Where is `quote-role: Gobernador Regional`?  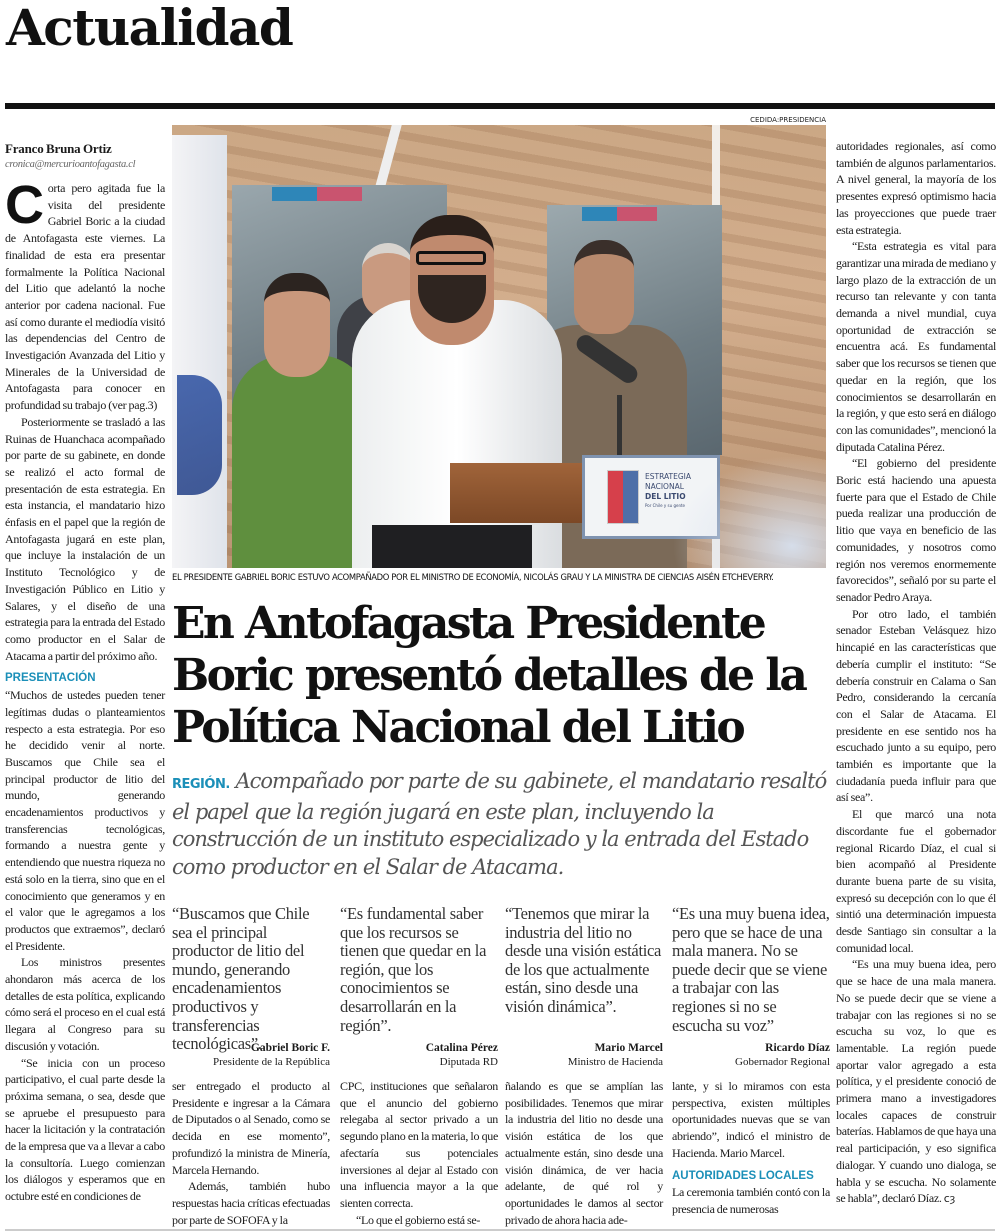
quote-role: Gobernador Regional is located at coordinates (782, 1062).